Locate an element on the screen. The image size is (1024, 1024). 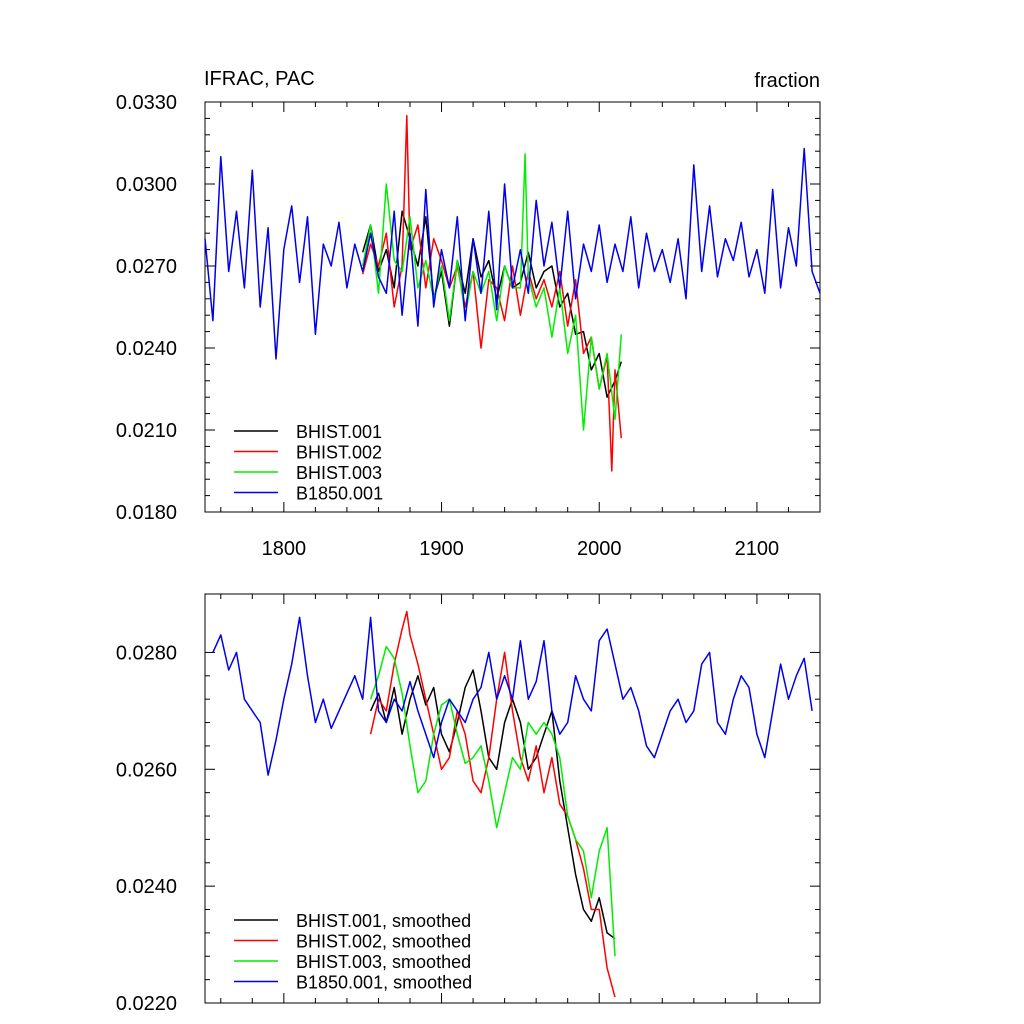
legend-label: B1850.001, smoothed is located at coordinates (384, 983).